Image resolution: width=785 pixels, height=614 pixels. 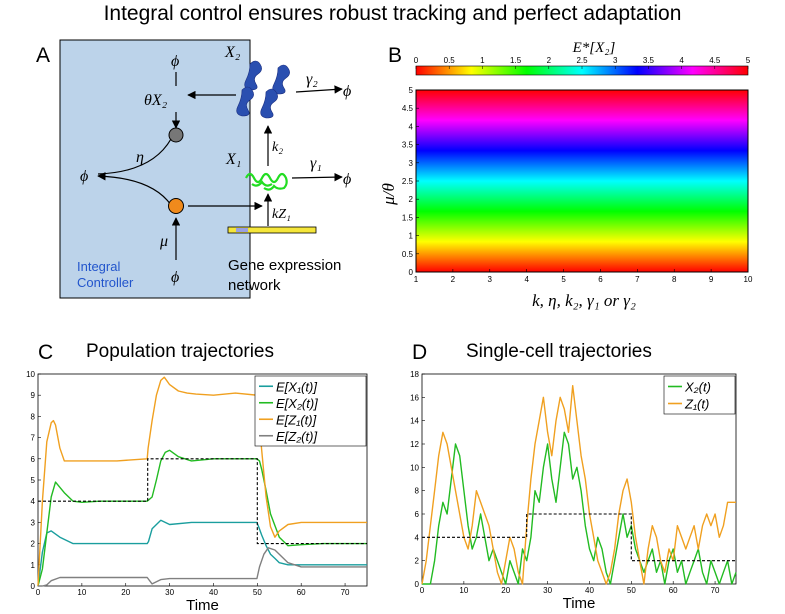 I want to click on colorbar-tick-label: 1, so click(x=482, y=60).